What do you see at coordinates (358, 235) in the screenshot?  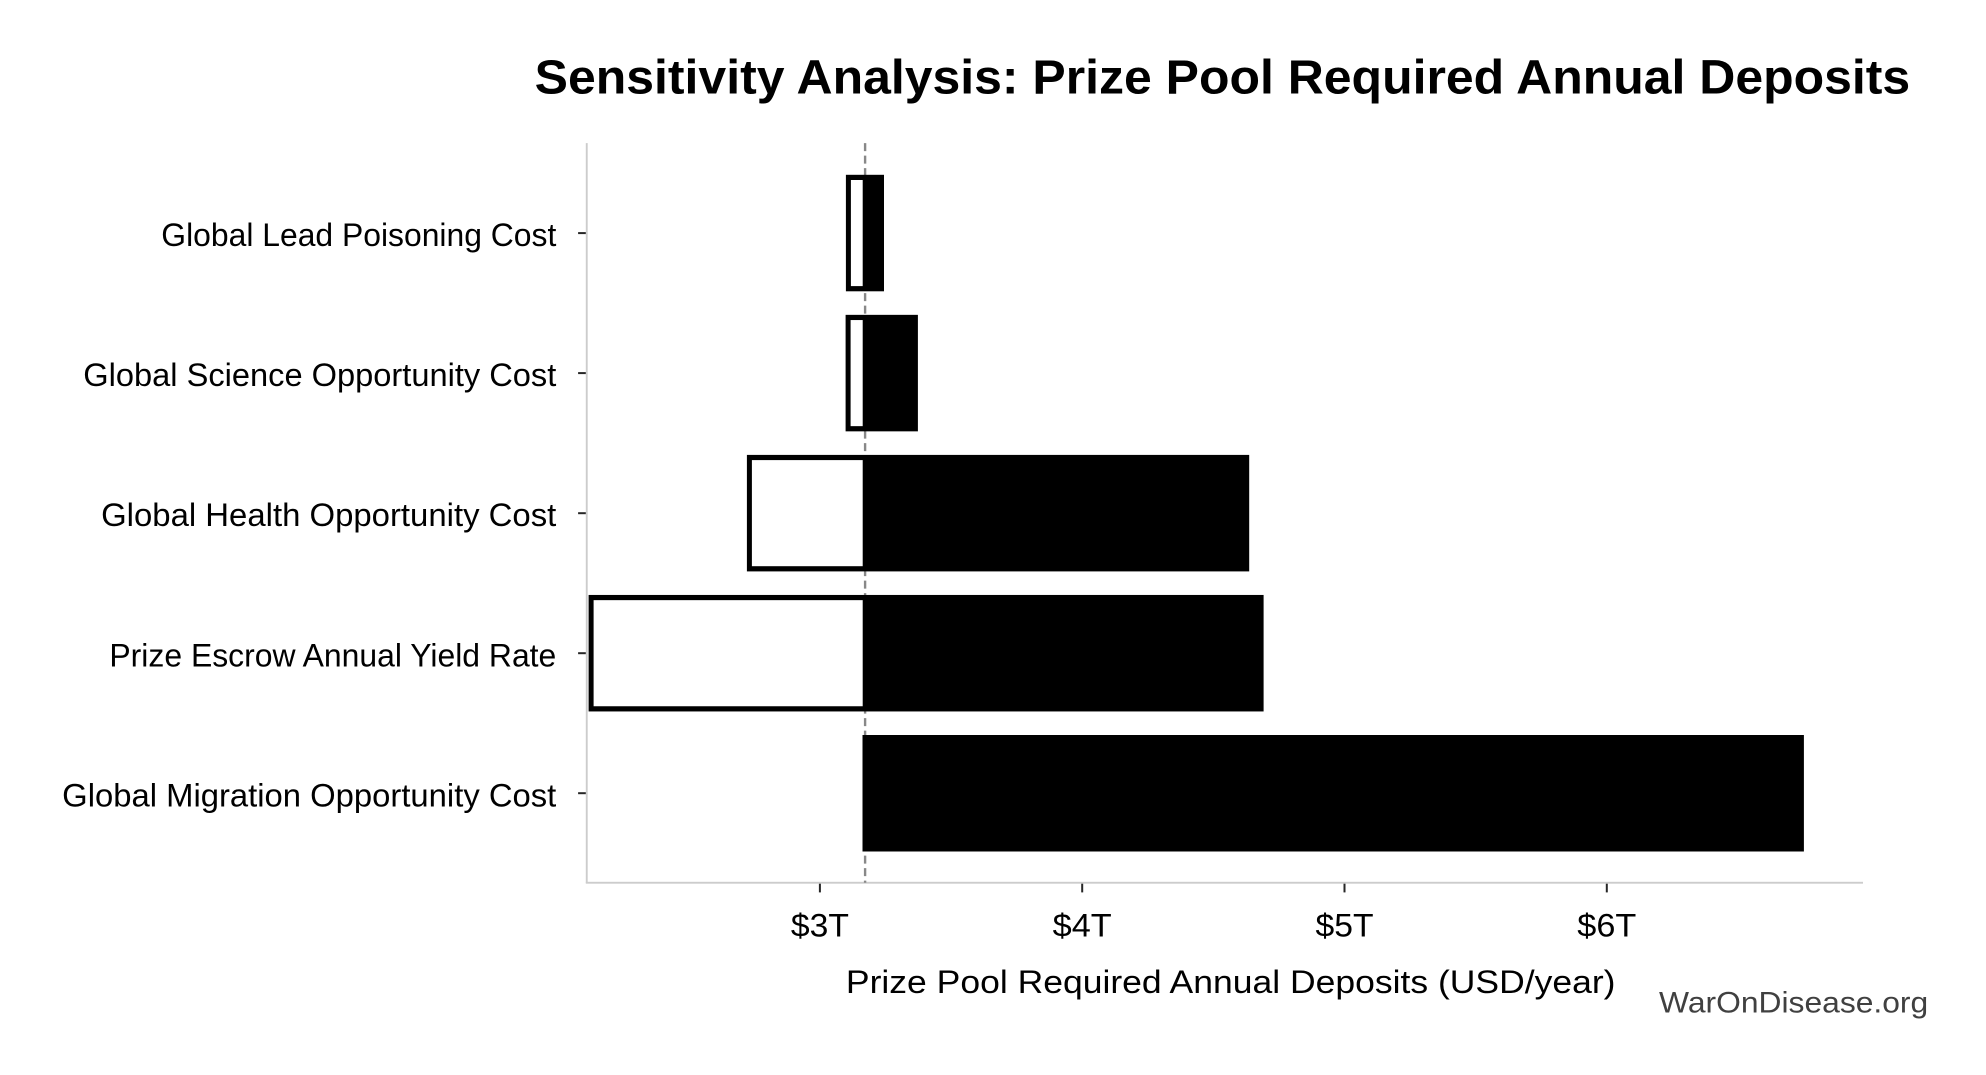 I see `svg-text: Global Lead Poisoning Cost` at bounding box center [358, 235].